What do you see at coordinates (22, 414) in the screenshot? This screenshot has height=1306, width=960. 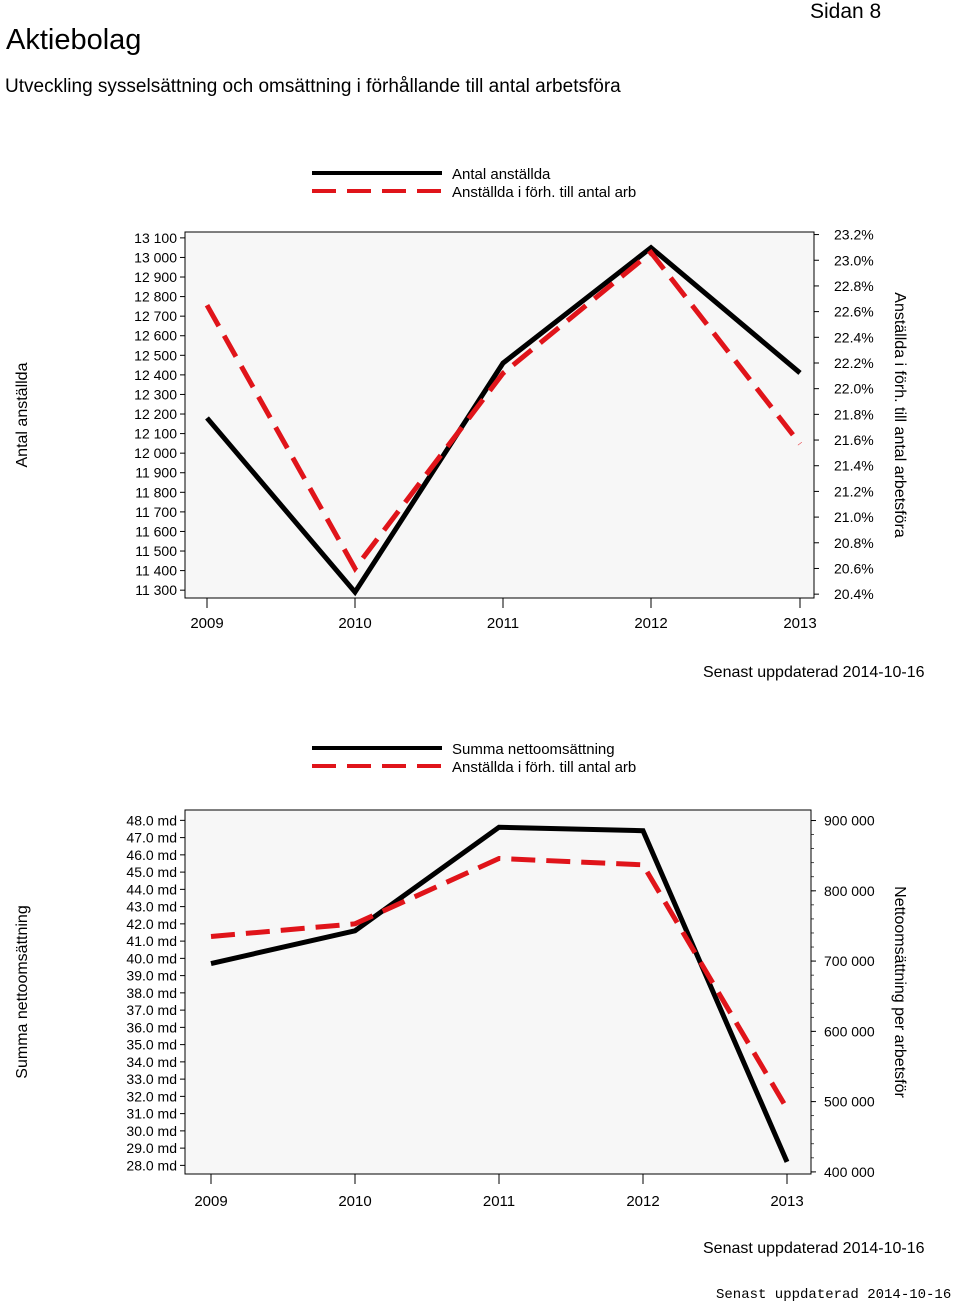 I see `y-axis-title: Antal anställda` at bounding box center [22, 414].